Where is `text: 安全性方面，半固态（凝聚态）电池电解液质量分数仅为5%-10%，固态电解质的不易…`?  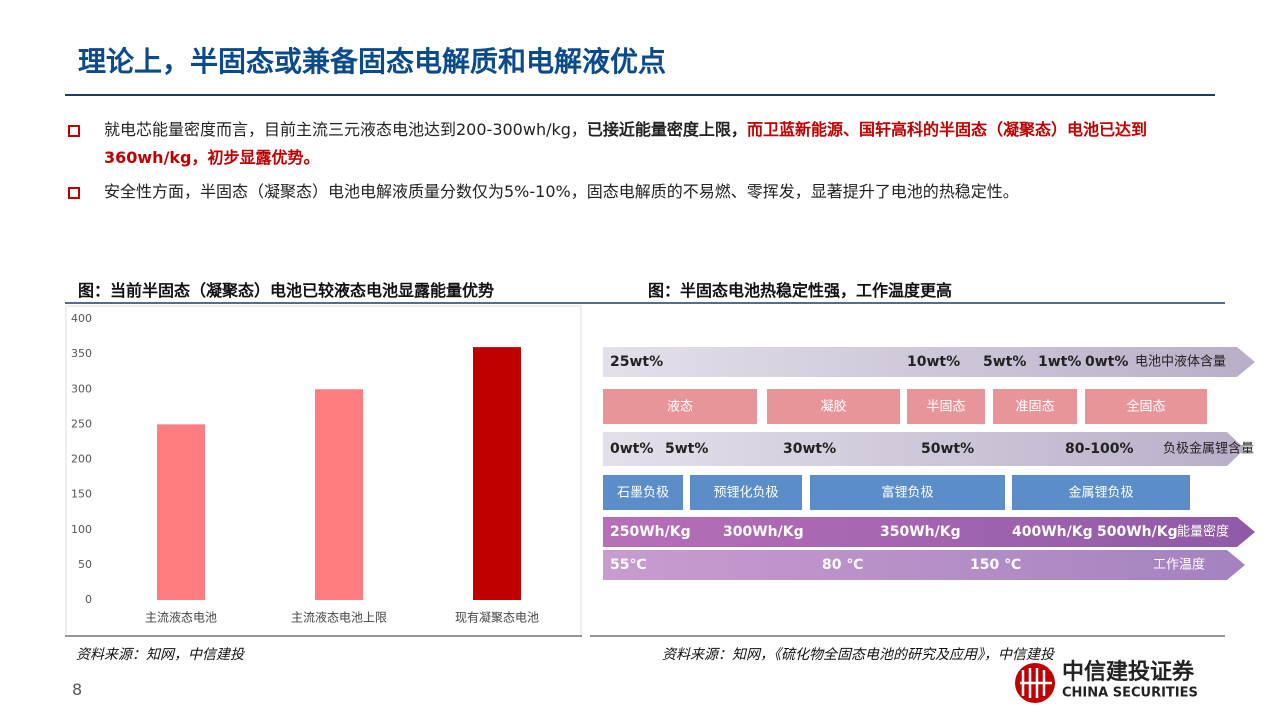
text: 安全性方面，半固态（凝聚态）电池电解液质量分数仅为5%-10%，固态电解质的不易… is located at coordinates (561, 191).